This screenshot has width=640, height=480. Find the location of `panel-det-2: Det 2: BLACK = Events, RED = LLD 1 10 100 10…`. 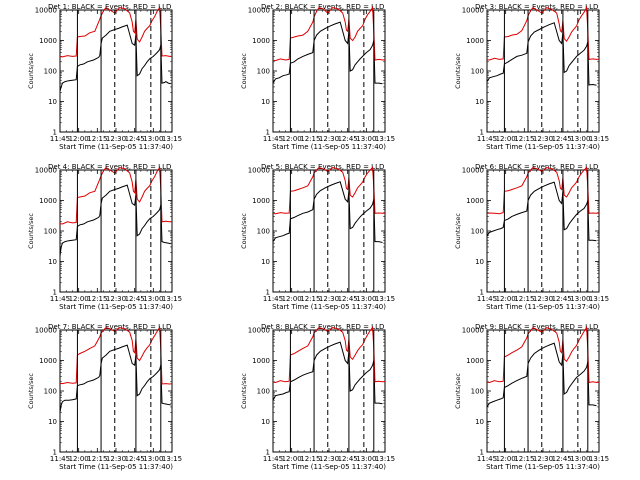

panel-det-2: Det 2: BLACK = Events, RED = LLD 1 10 100 10… is located at coordinates (317, 77).